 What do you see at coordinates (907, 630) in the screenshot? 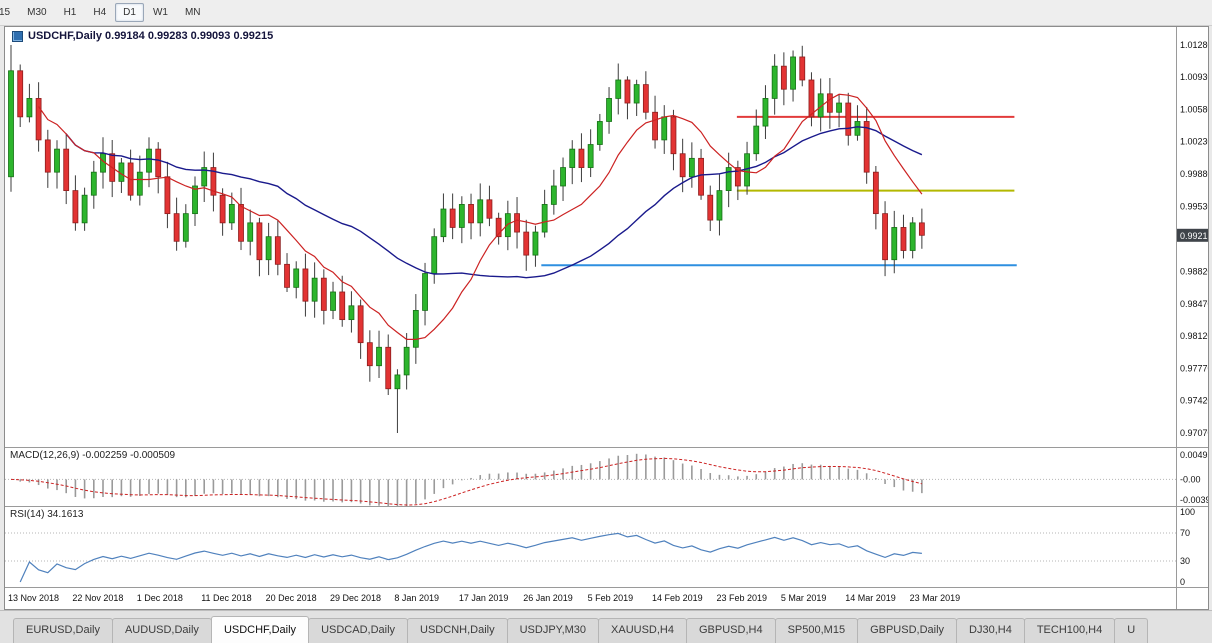
I see `symbol-tab-gbpusd-daily: GBPUSD,Daily` at bounding box center [907, 630].